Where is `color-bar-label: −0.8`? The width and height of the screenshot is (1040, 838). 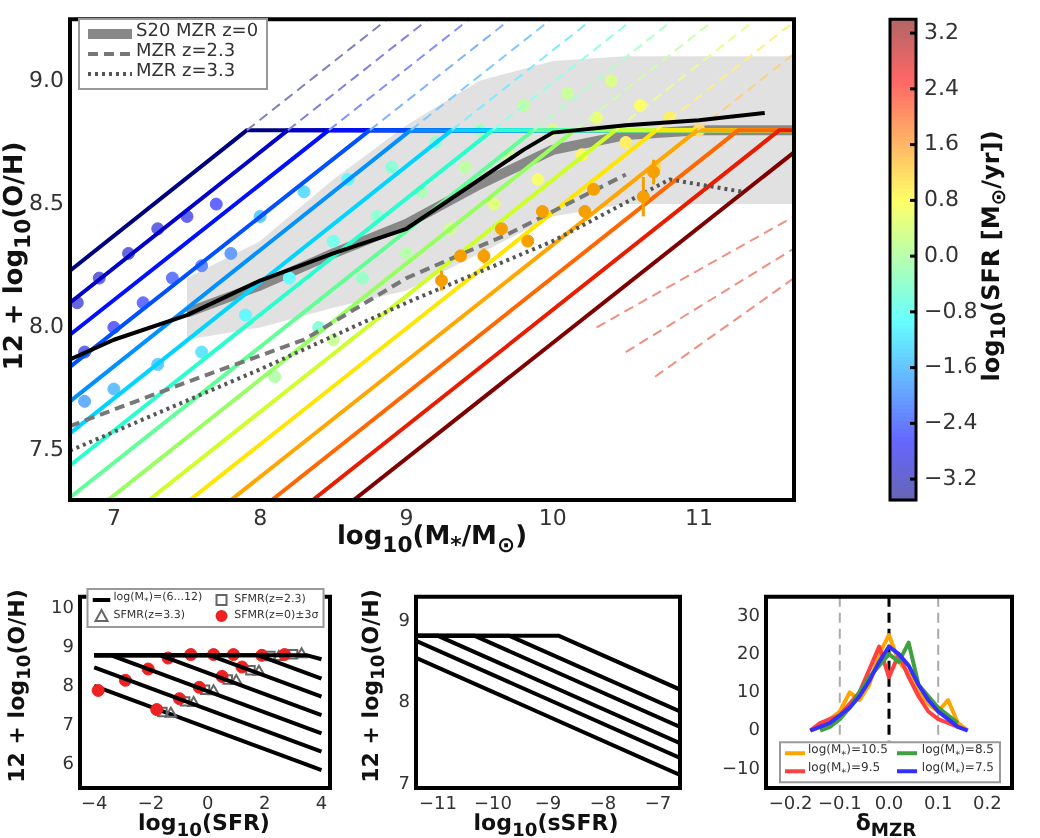 color-bar-label: −0.8 is located at coordinates (951, 310).